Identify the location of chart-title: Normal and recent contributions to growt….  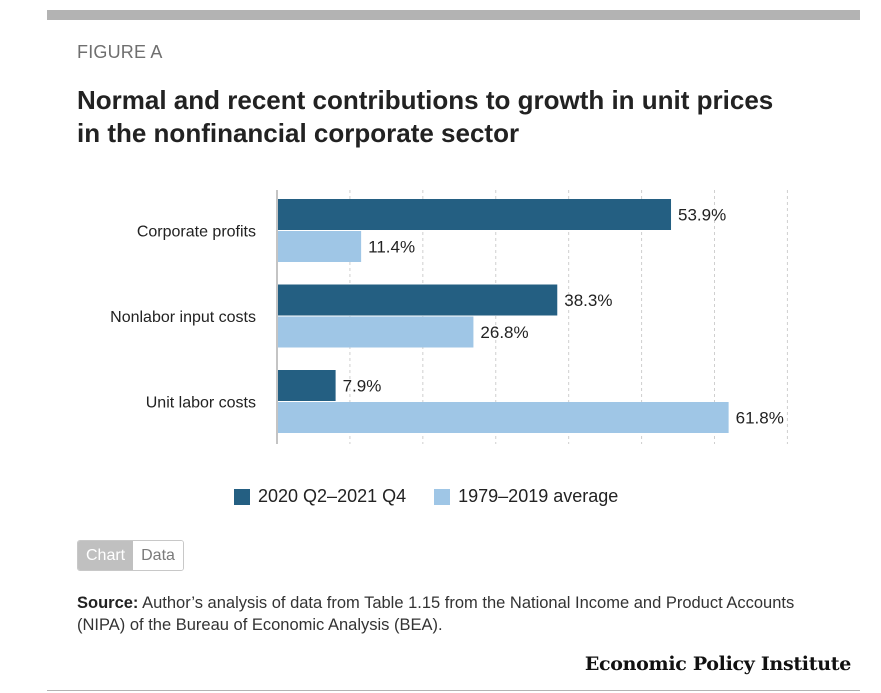
(425, 116).